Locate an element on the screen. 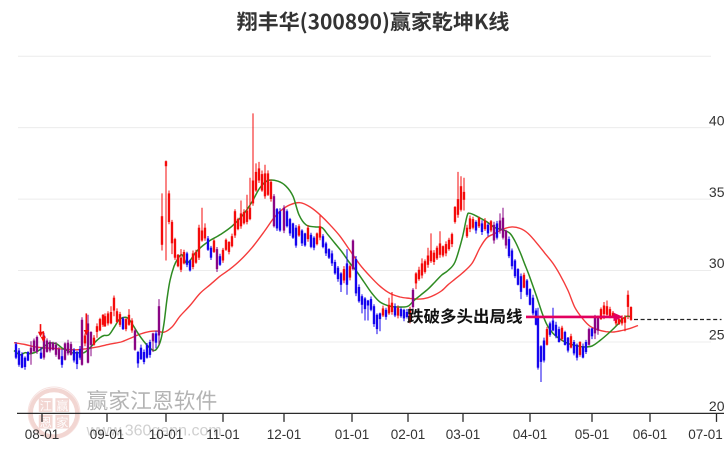  svg-text: 08-01 is located at coordinates (42, 434).